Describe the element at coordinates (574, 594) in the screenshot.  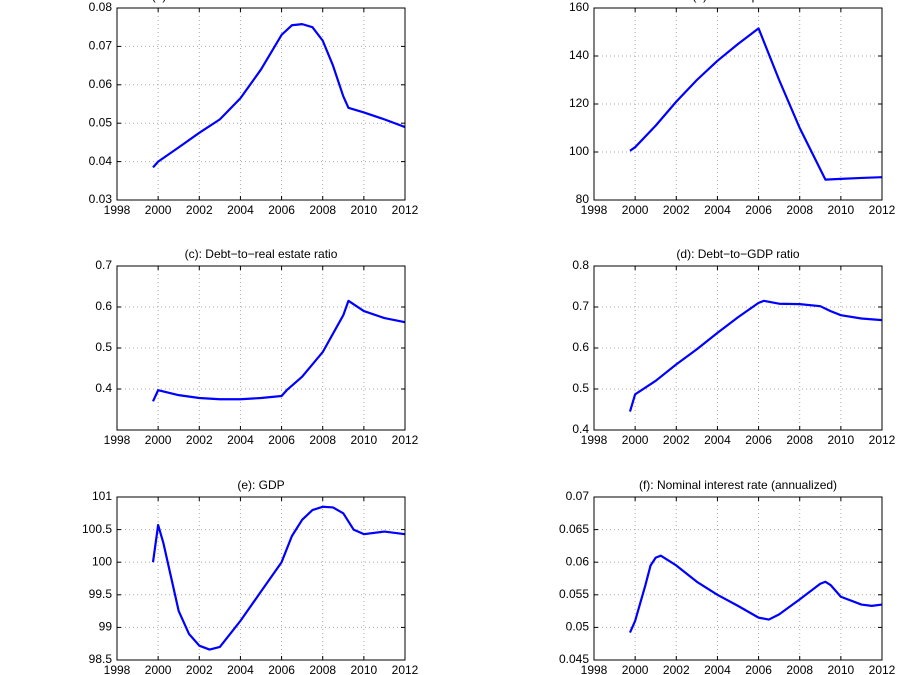
I see `y-tick-label: 0.055` at that location.